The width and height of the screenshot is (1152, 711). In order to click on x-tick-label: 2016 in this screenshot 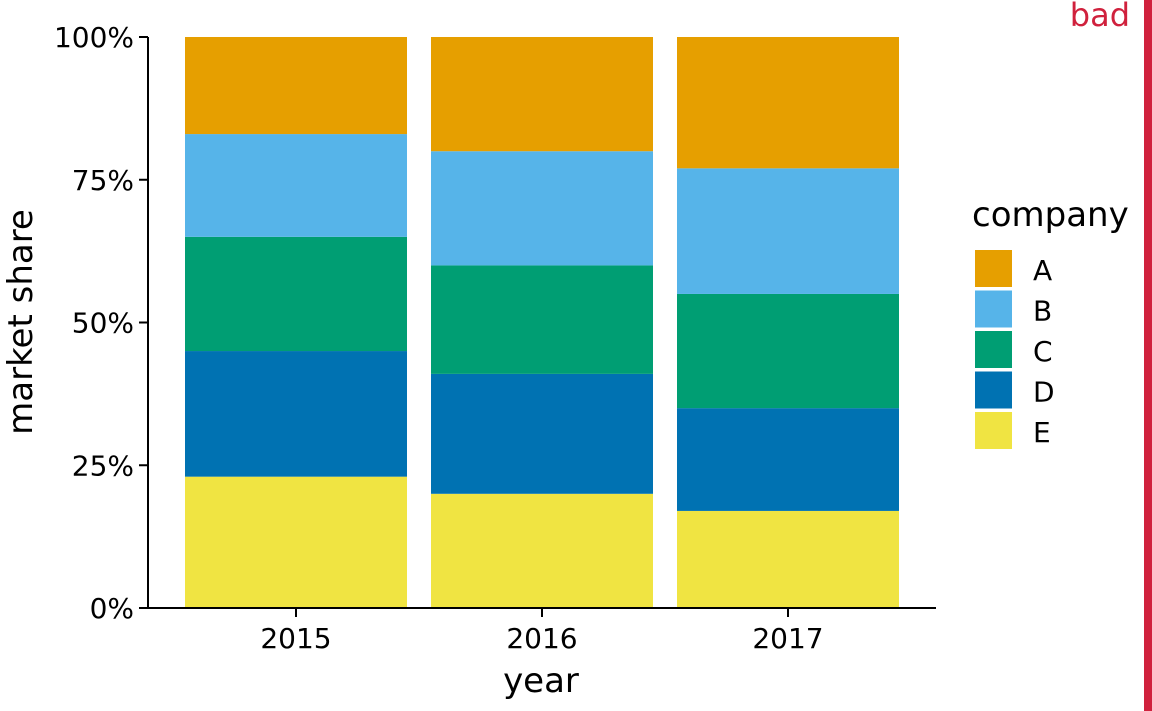, I will do `click(541, 638)`.